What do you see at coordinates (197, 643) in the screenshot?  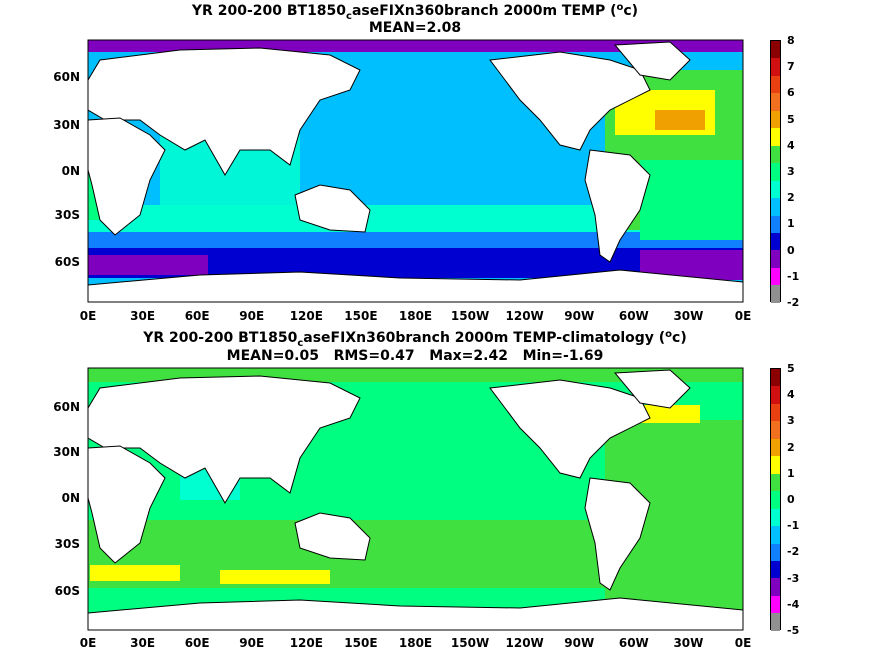 I see `lon-label: 60E` at bounding box center [197, 643].